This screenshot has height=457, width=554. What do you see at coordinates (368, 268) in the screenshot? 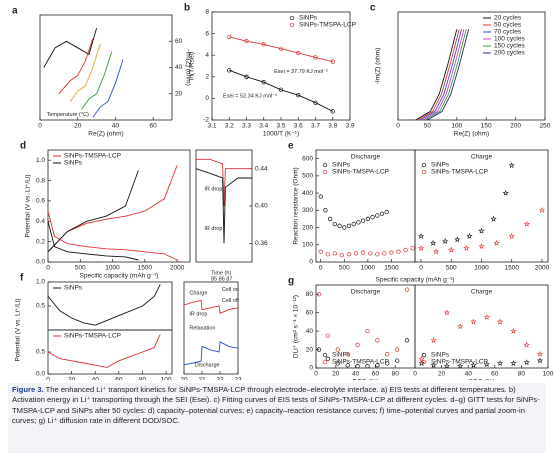
I see `x-tick-label: 1000` at bounding box center [368, 268].